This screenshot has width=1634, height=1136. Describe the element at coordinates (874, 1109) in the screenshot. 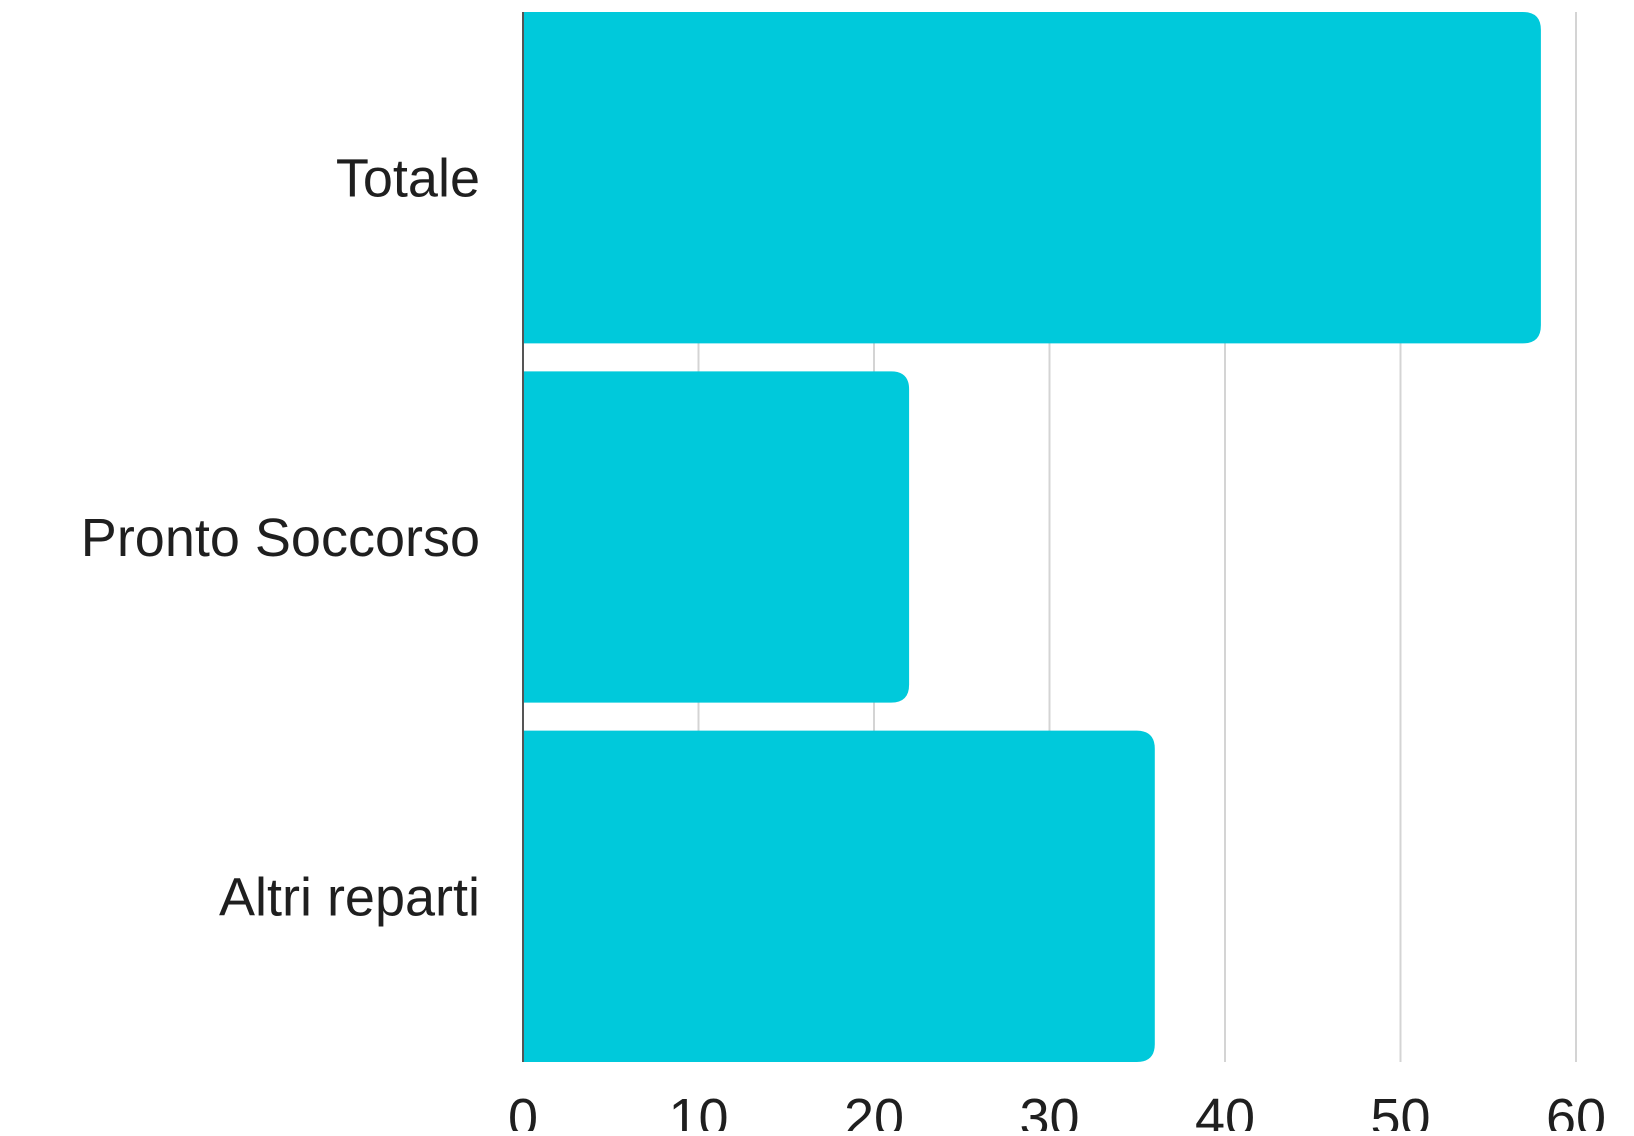

I see `x-tick-label-20: 20` at that location.